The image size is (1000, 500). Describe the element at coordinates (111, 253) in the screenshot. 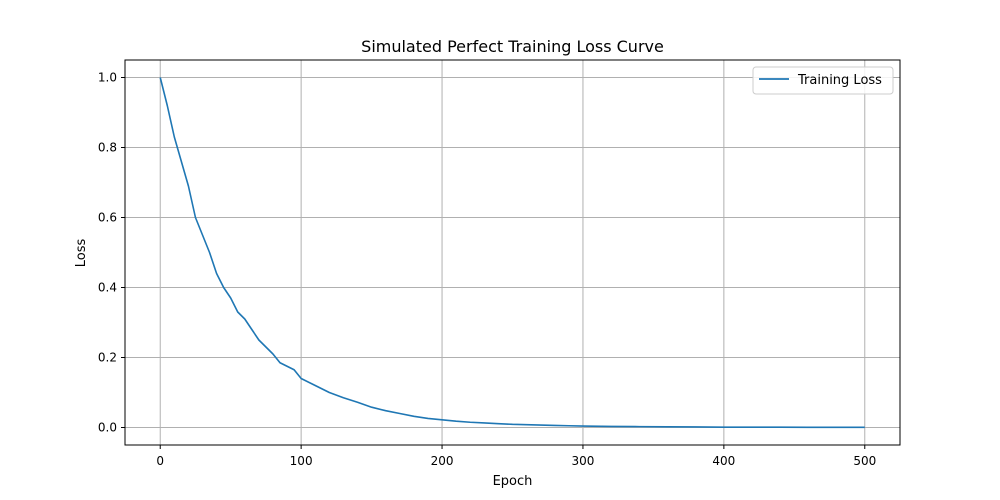

I see `y-axis-ticks: 0.0 0.2 0.4 0.6 0.8 1.0` at that location.